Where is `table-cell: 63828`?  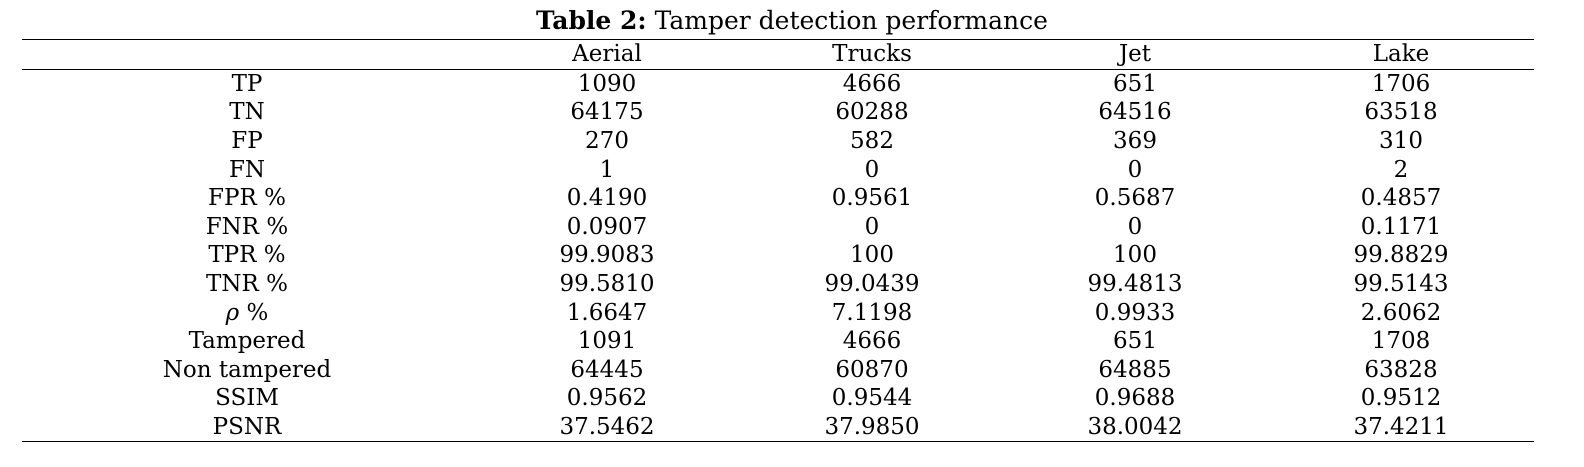
table-cell: 63828 is located at coordinates (1401, 369).